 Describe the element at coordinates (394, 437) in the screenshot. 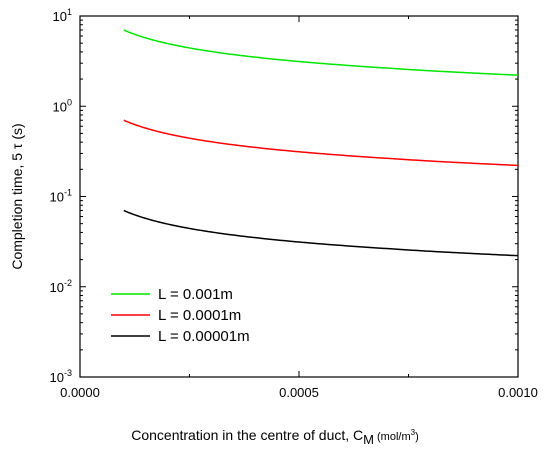

I see `x-axis-title-unit: (mol/m` at that location.